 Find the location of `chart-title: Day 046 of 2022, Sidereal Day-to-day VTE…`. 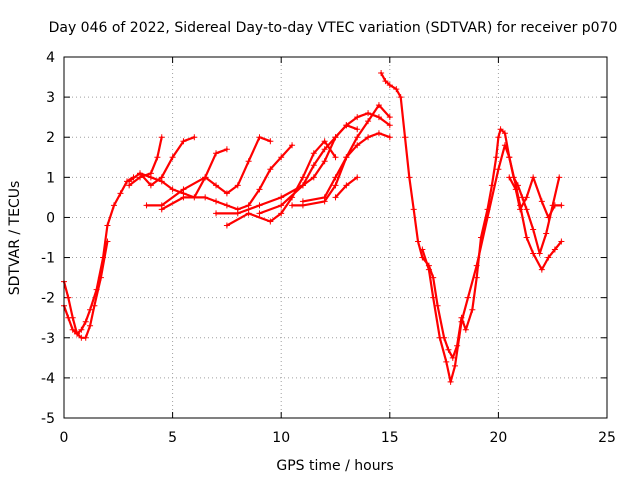

chart-title: Day 046 of 2022, Sidereal Day-to-day VTE… is located at coordinates (333, 28).